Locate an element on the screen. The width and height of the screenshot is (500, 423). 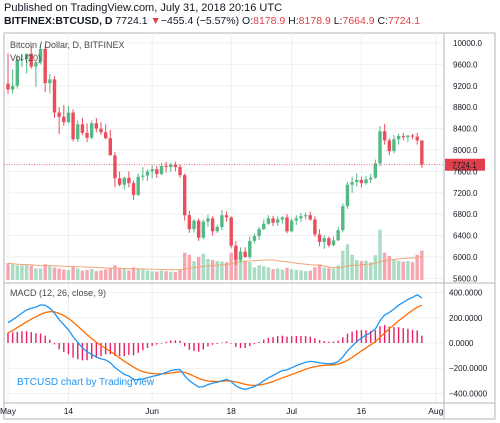
price-tick-label: 7200.0 is located at coordinates (465, 193).